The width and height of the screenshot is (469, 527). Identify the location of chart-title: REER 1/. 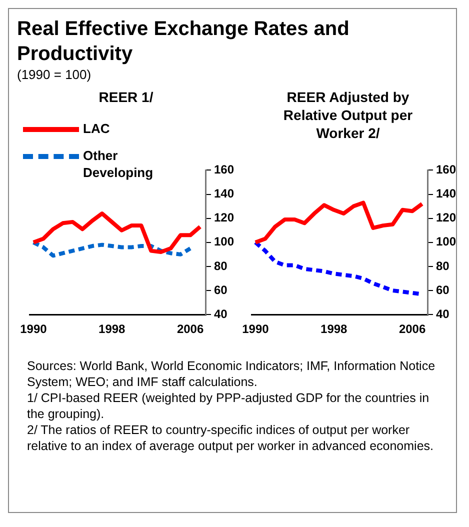
(126, 97).